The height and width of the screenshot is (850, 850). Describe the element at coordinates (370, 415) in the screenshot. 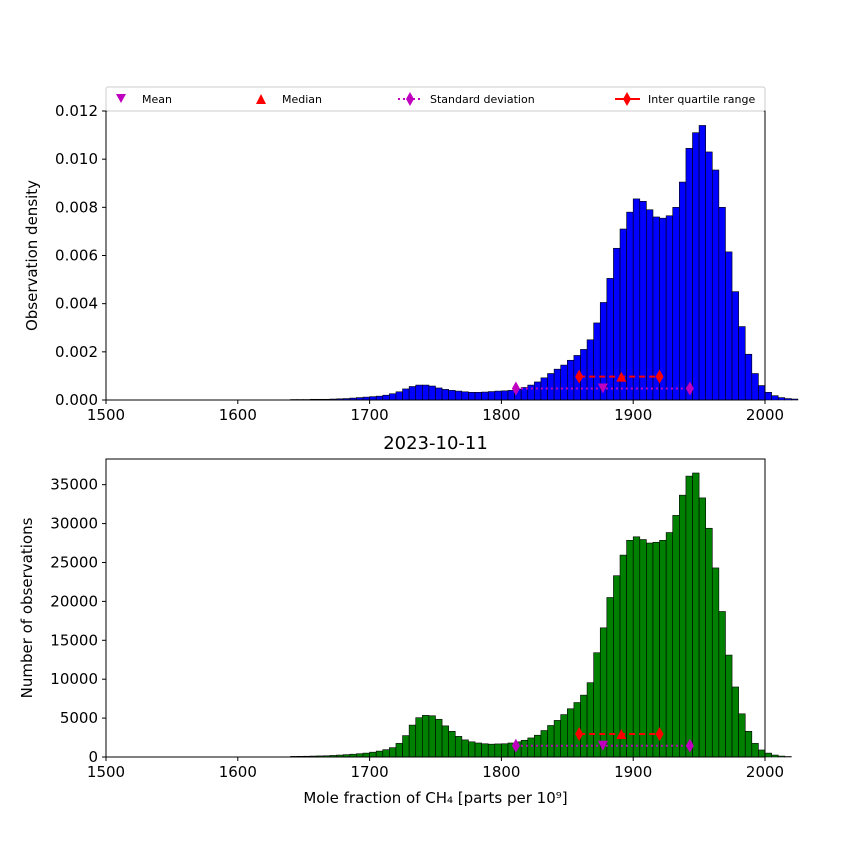

I see `density-x-tick-label: 1700` at that location.